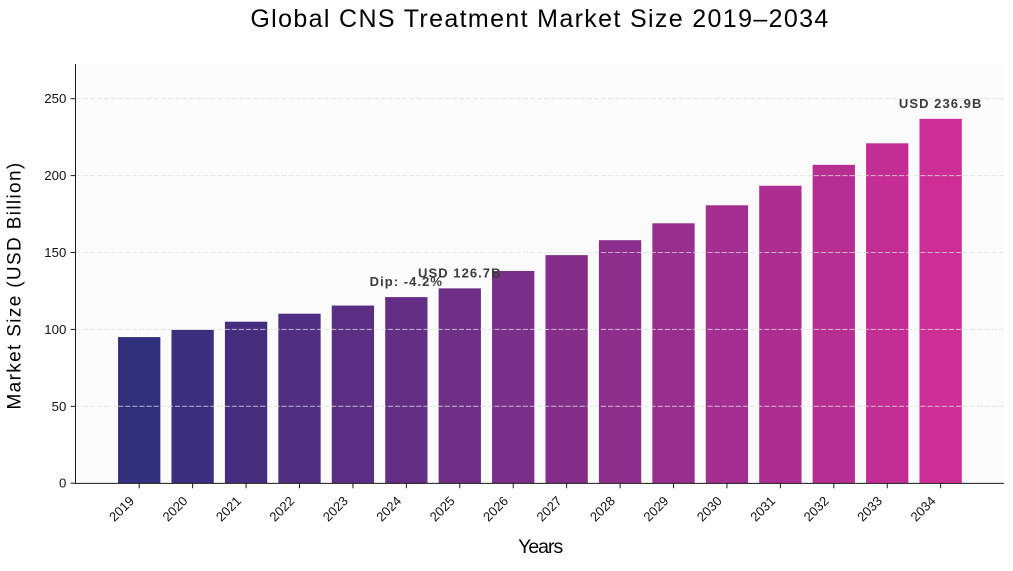  What do you see at coordinates (55, 175) in the screenshot?
I see `svg-text: 200` at bounding box center [55, 175].